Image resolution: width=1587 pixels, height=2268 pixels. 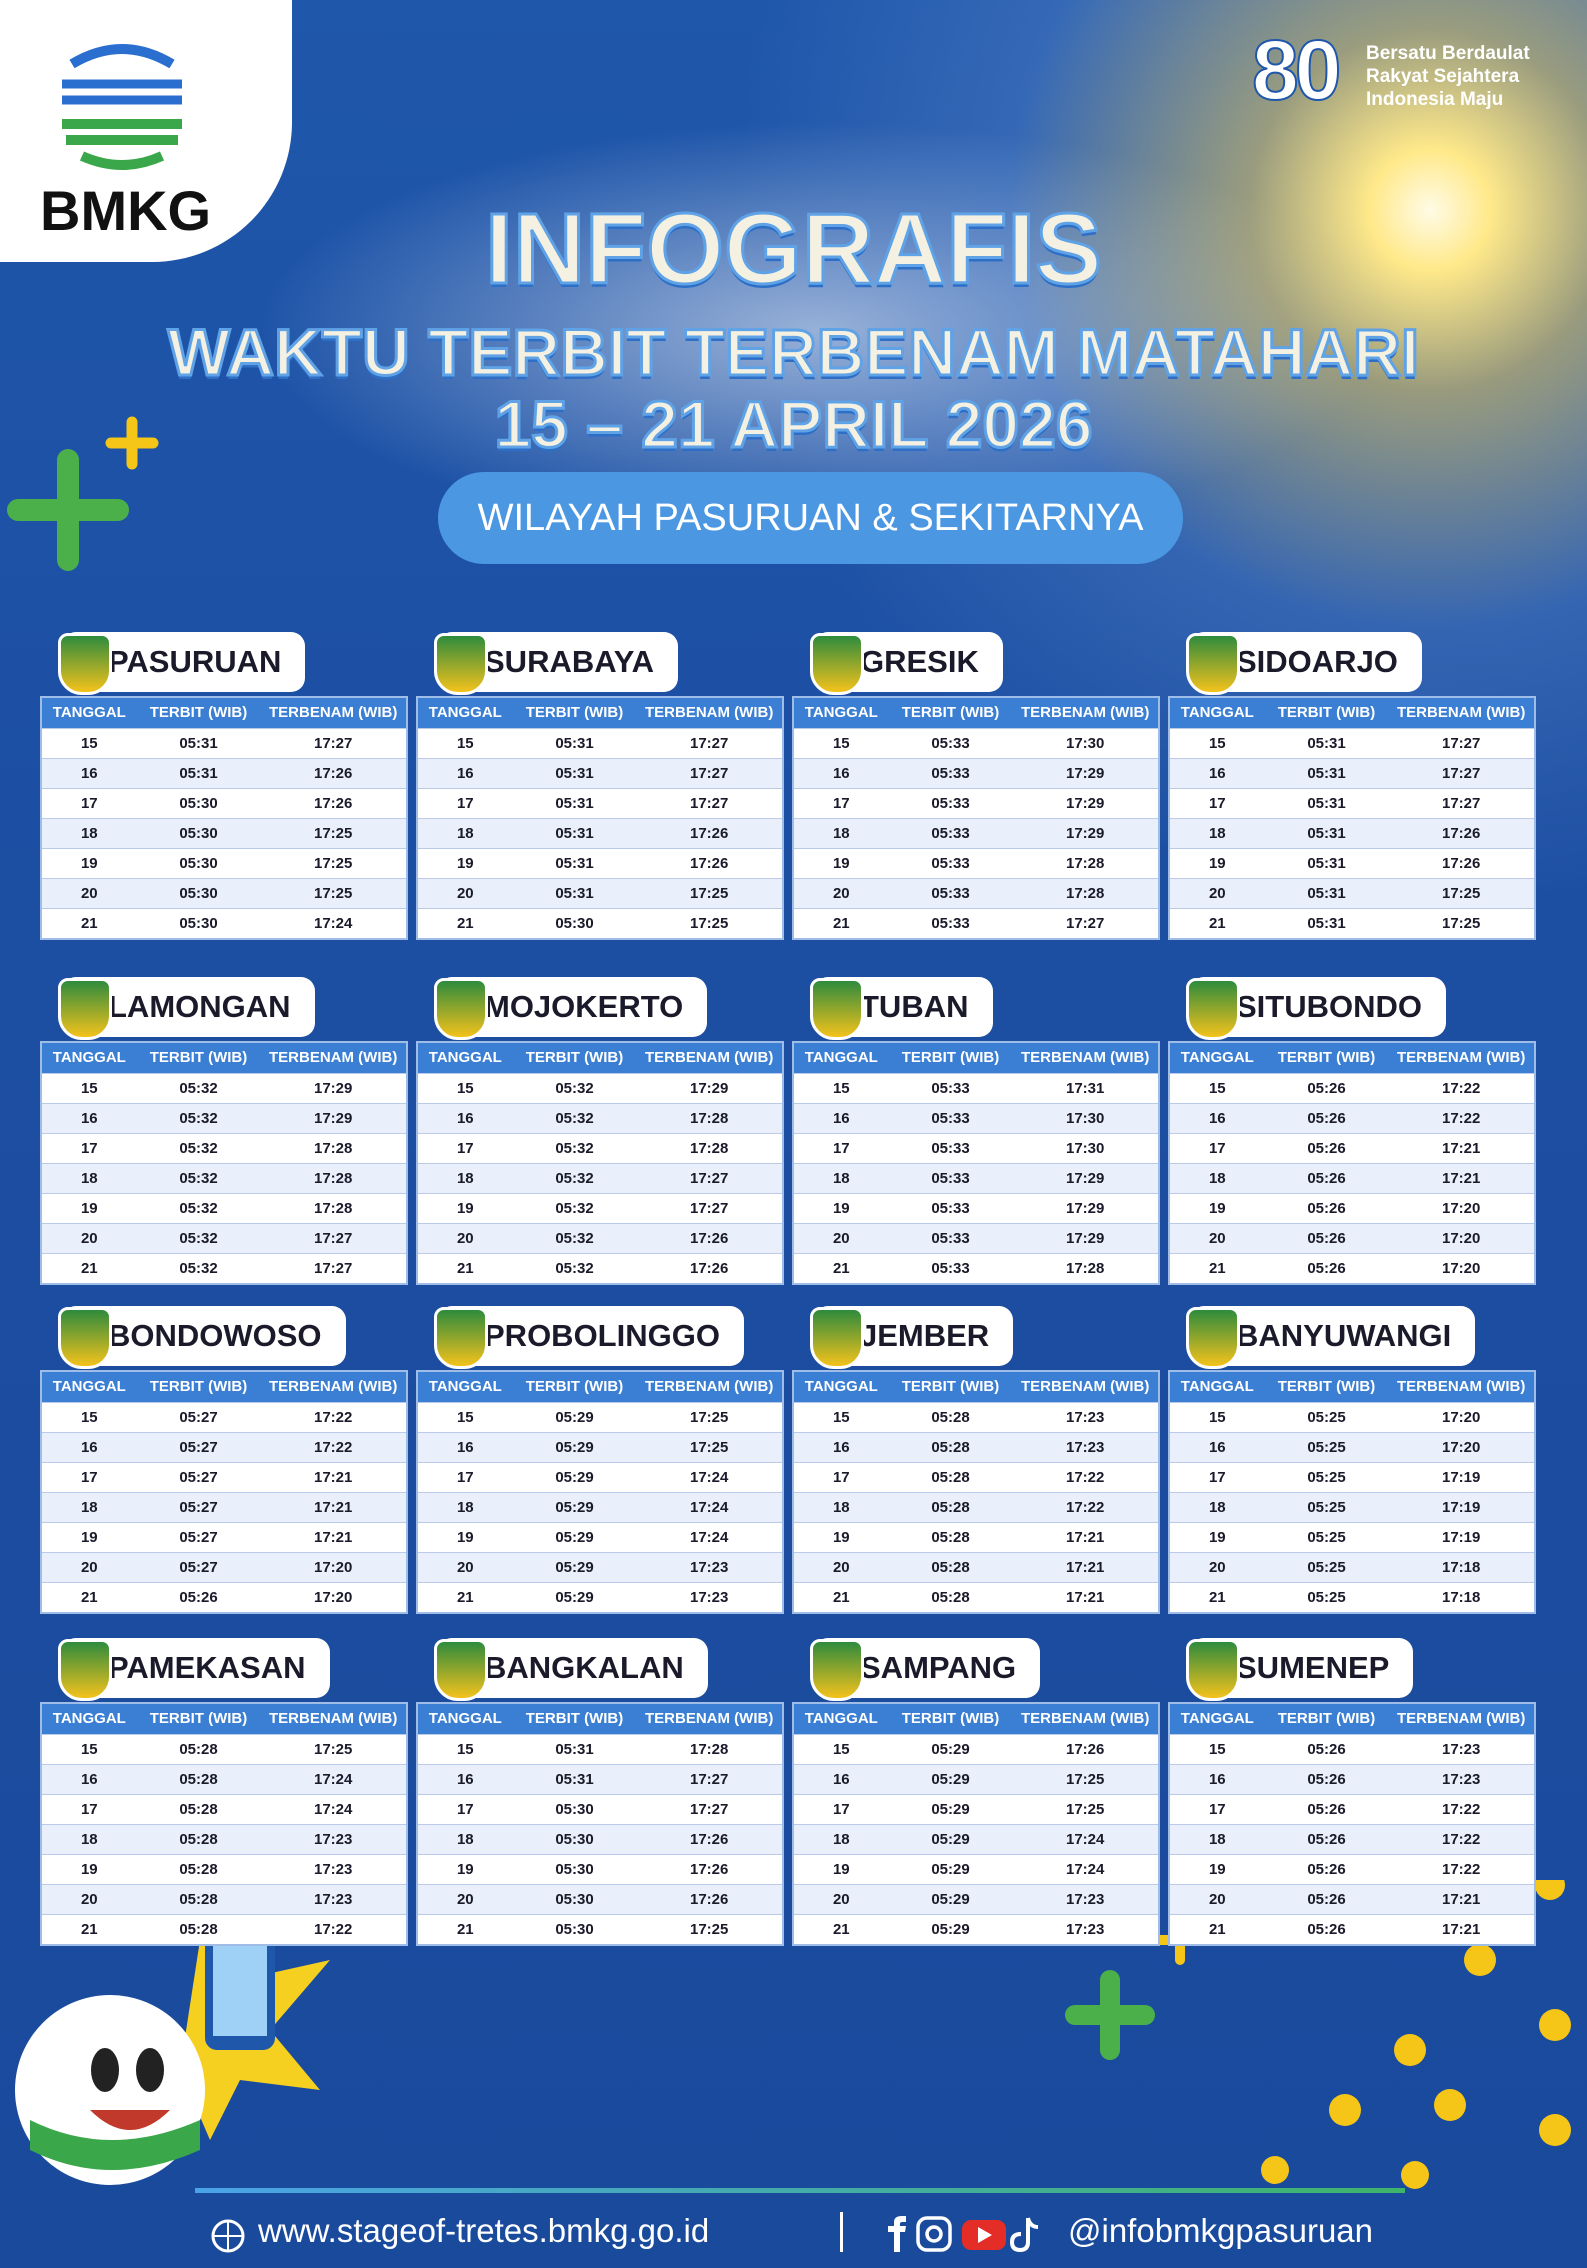 I want to click on table-row: 16 05:31 17:26, so click(x=224, y=773).